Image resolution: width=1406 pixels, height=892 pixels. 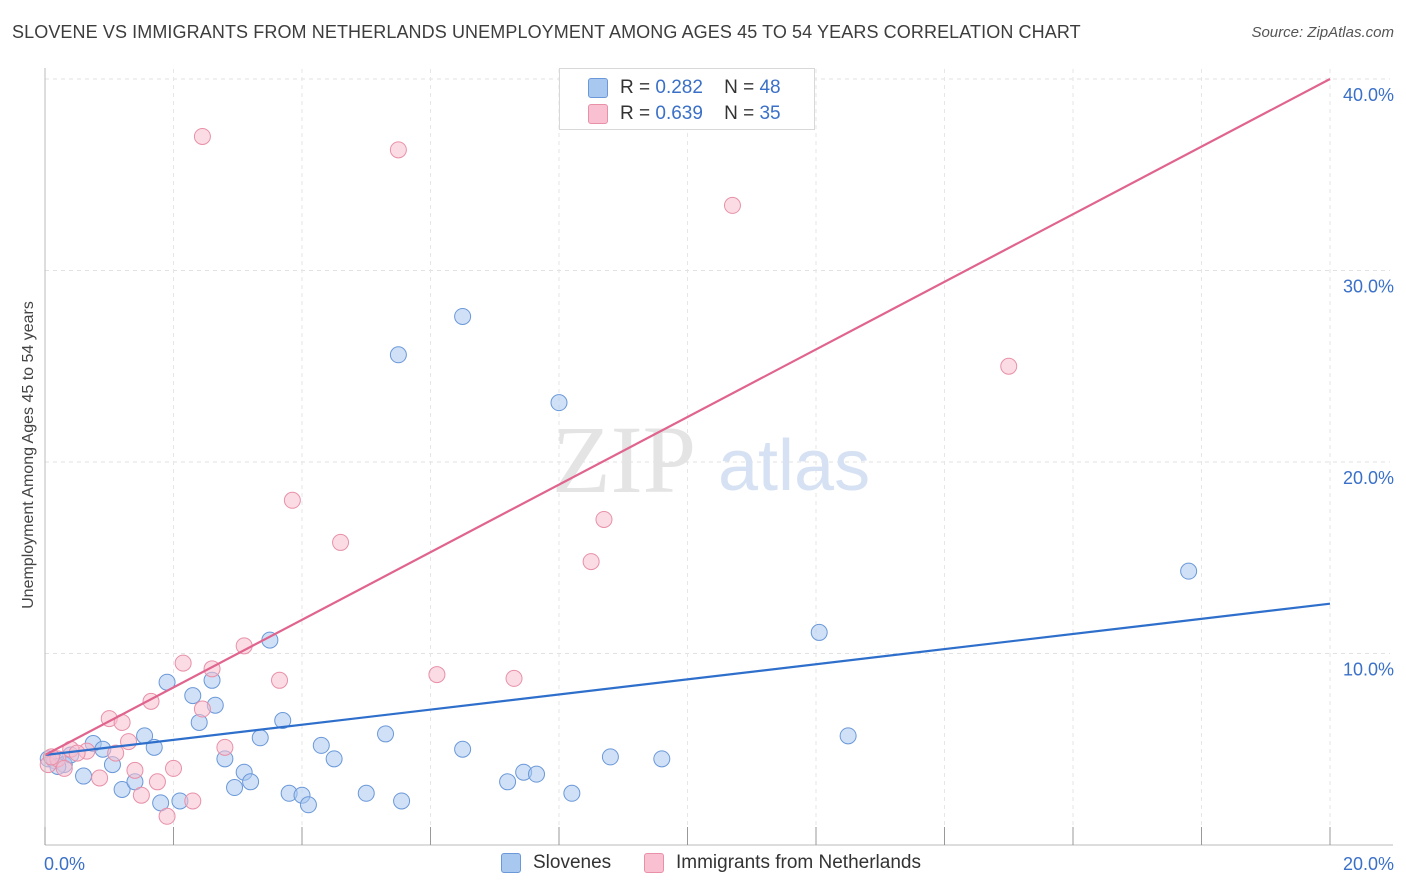 What do you see at coordinates (1368, 95) in the screenshot?
I see `y-tick-label: 40.0%` at bounding box center [1368, 95].